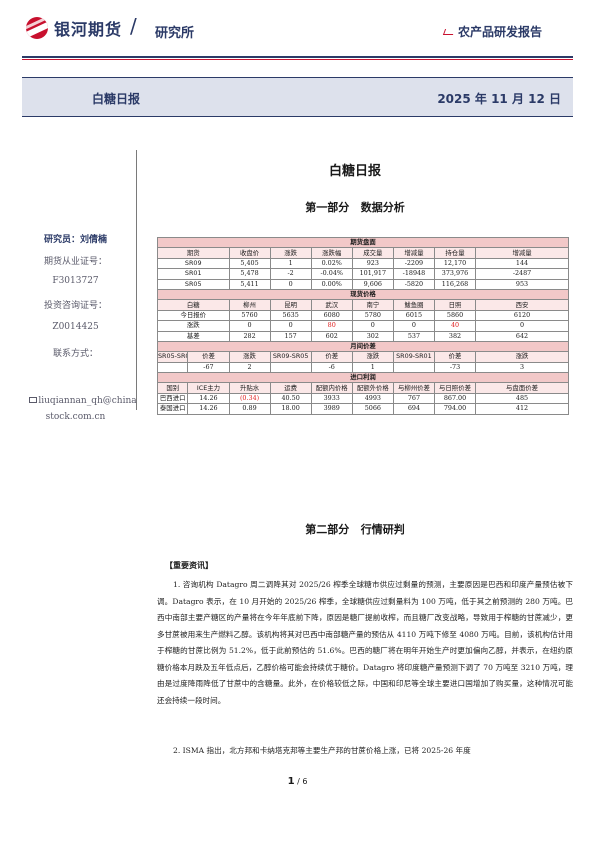 This screenshot has height=842, width=595. Describe the element at coordinates (413, 253) in the screenshot. I see `column-header: 增减量` at that location.